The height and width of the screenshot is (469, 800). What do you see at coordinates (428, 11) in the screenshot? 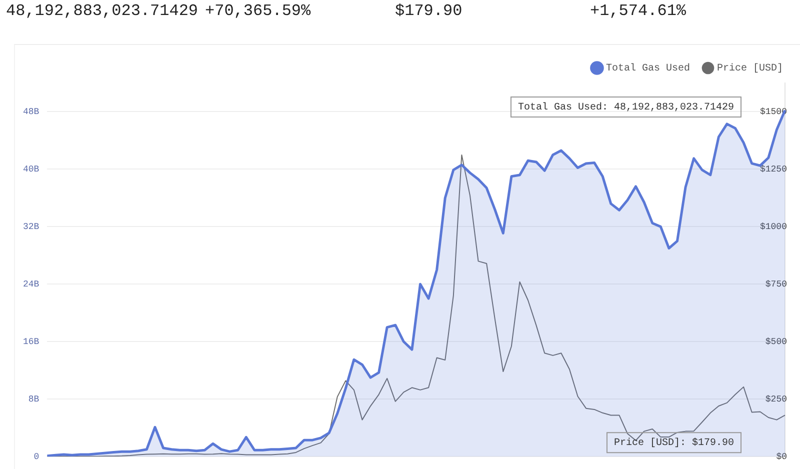
I see `text: $179.90` at bounding box center [428, 11].